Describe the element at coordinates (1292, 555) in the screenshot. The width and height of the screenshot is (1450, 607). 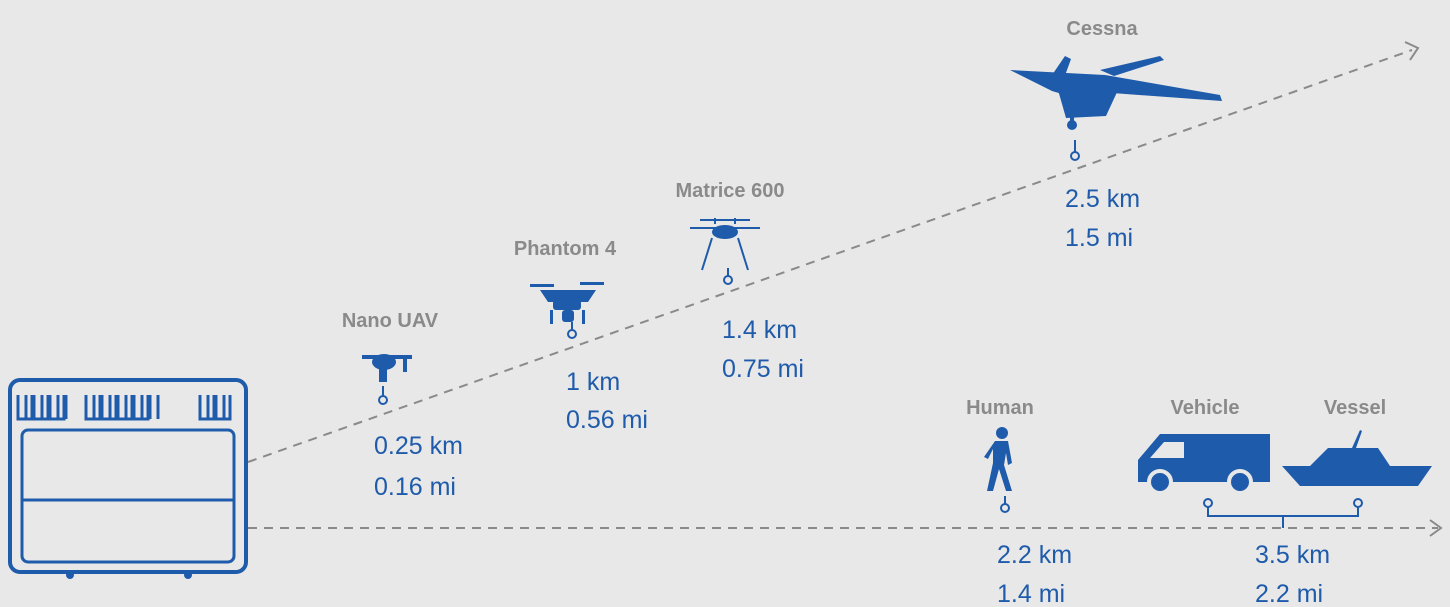
I see `distance-km: 3.5 km` at that location.